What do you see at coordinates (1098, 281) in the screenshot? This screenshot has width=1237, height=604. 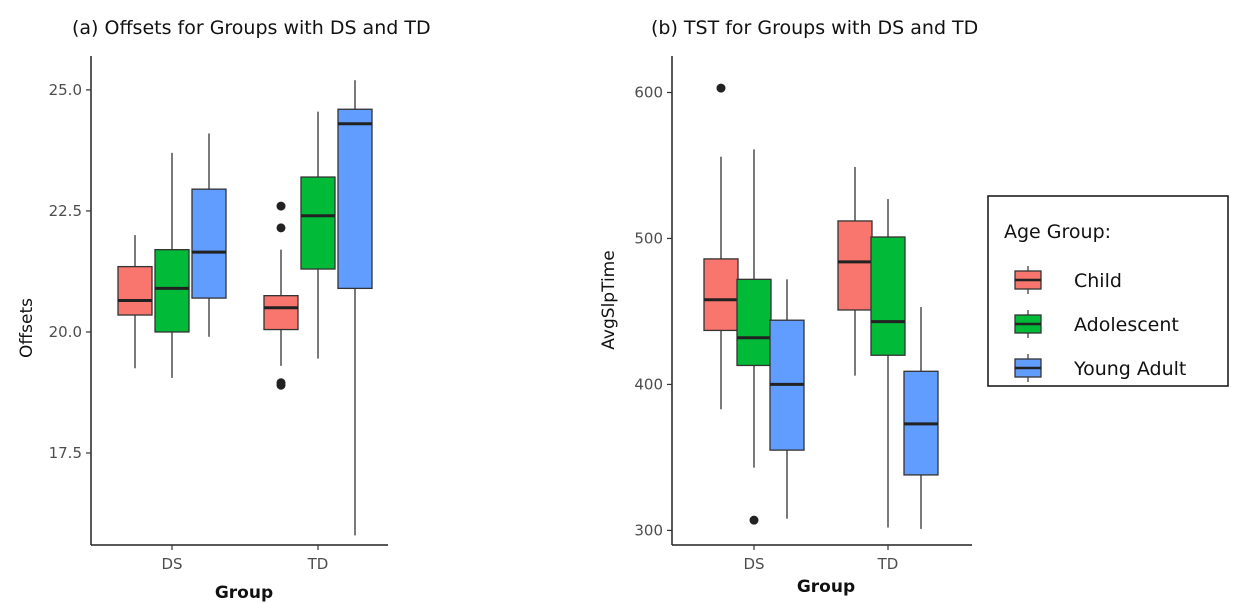 I see `legend-label-child: Child` at bounding box center [1098, 281].